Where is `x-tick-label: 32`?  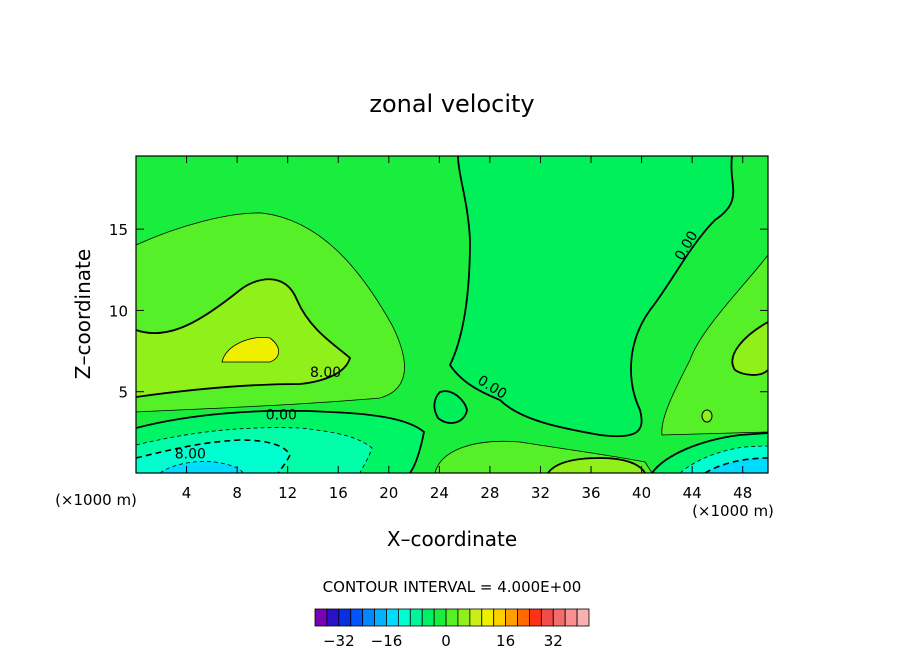
x-tick-label: 32 is located at coordinates (540, 493).